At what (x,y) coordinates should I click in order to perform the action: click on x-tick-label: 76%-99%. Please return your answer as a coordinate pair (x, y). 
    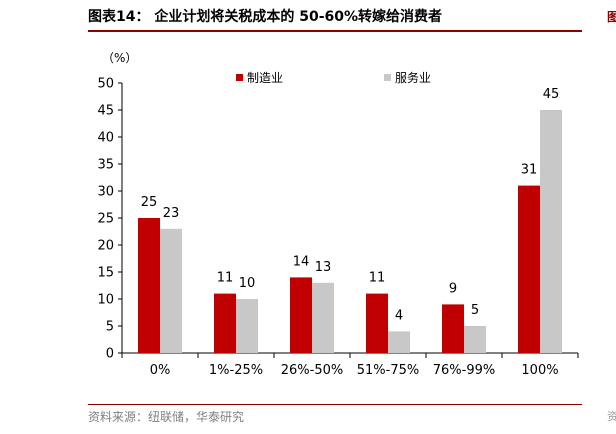
    Looking at the image, I should click on (464, 370).